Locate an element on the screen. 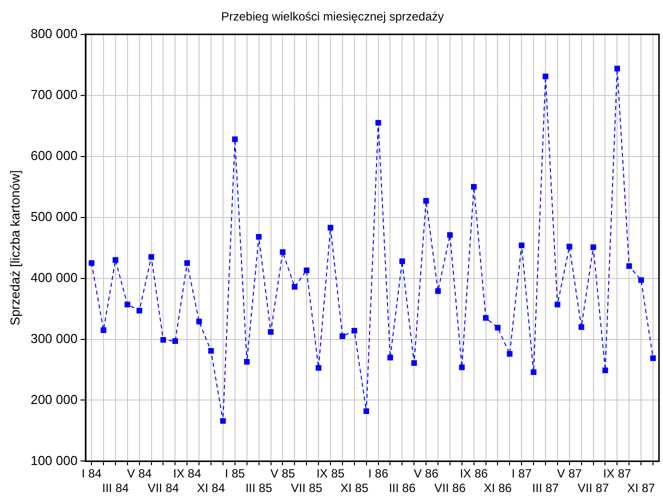 Image resolution: width=663 pixels, height=498 pixels. y-tick-label: 800 000 is located at coordinates (54, 33).